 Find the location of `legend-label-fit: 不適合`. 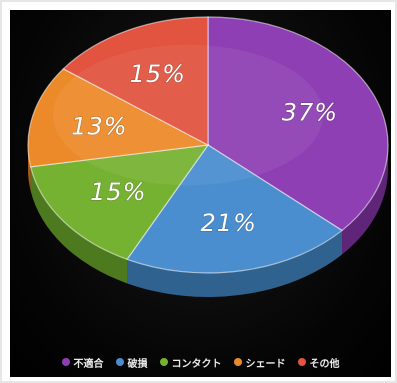

legend-label-fit: 不適合 is located at coordinates (88, 364).